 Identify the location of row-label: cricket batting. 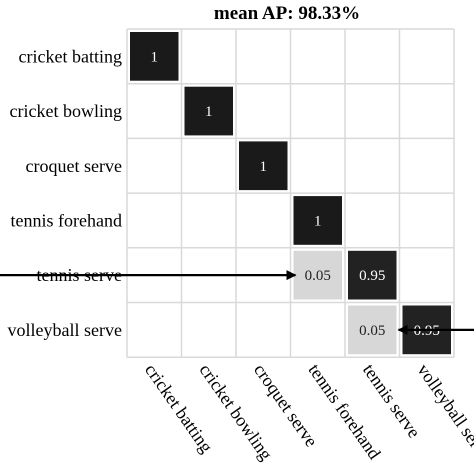
(70, 56).